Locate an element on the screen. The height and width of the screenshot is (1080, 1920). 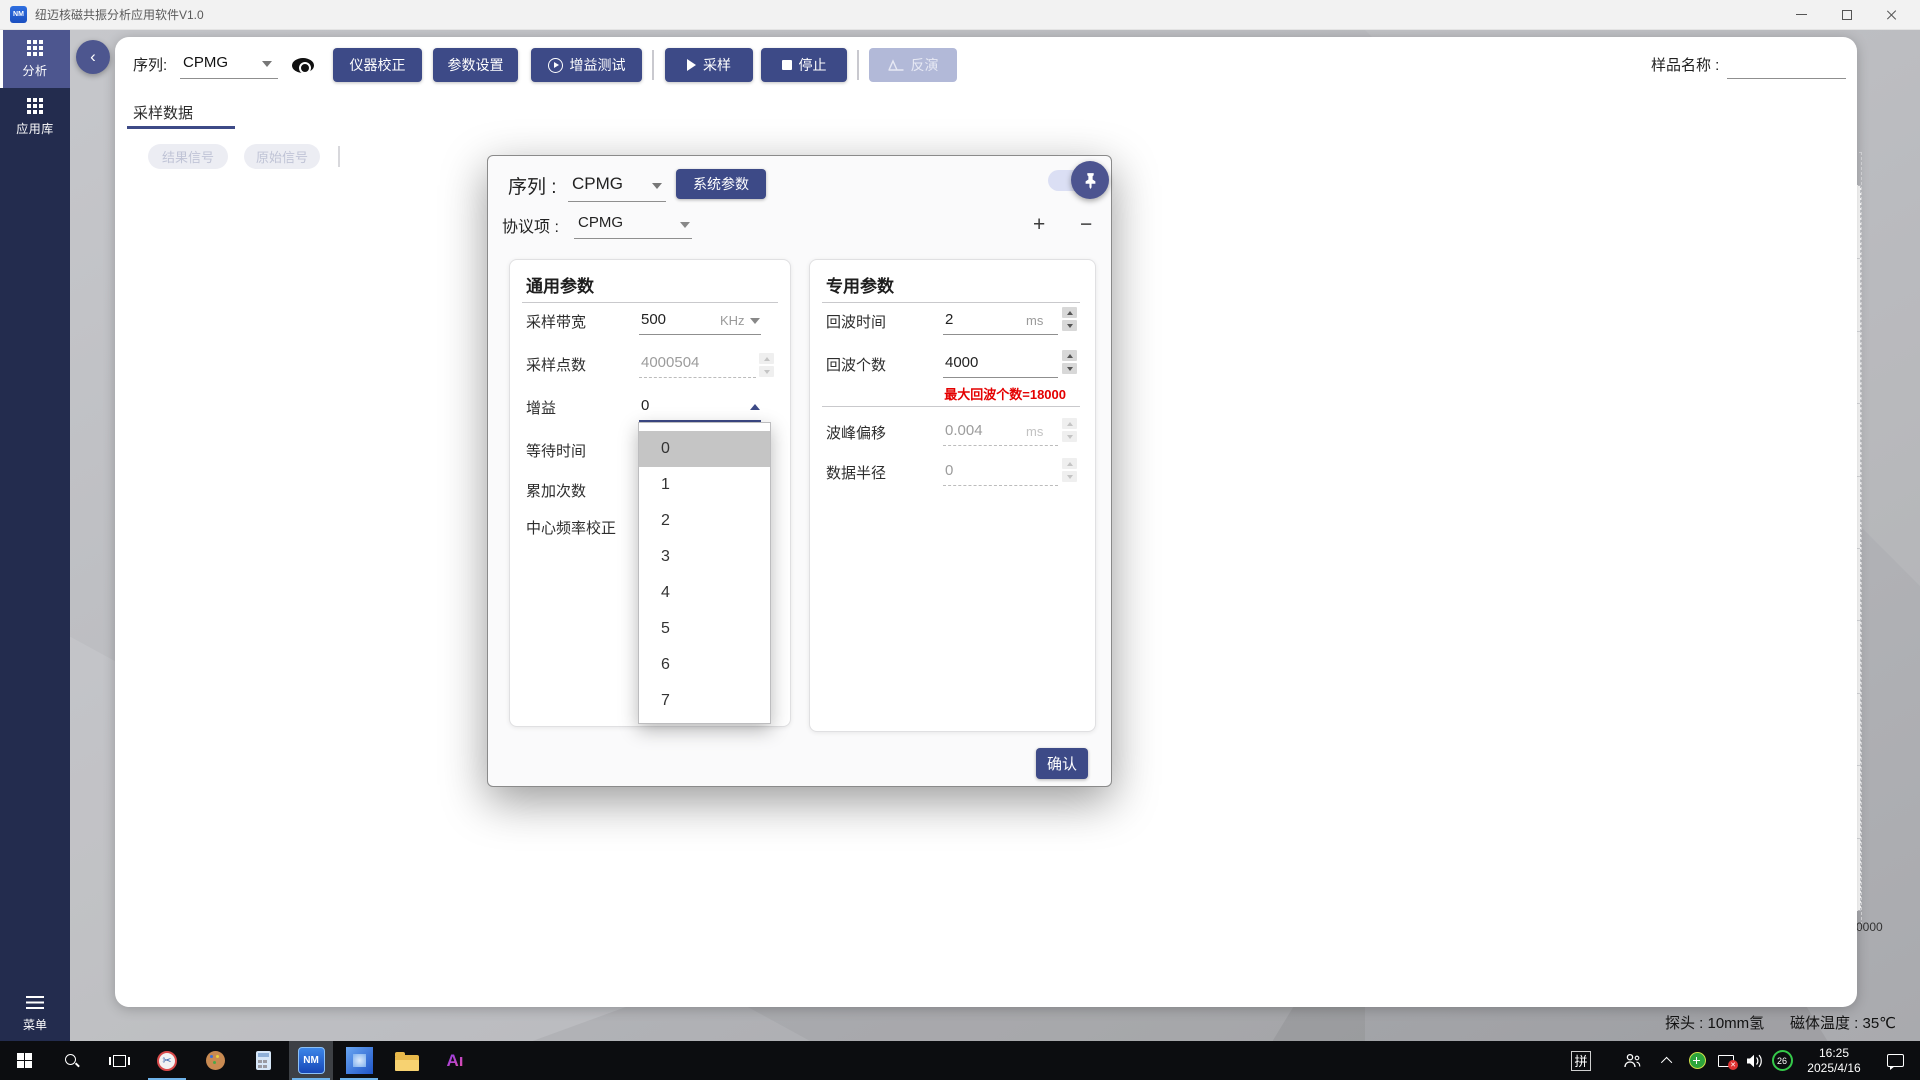
tab-sampling-data: 采样数据 is located at coordinates (163, 113).